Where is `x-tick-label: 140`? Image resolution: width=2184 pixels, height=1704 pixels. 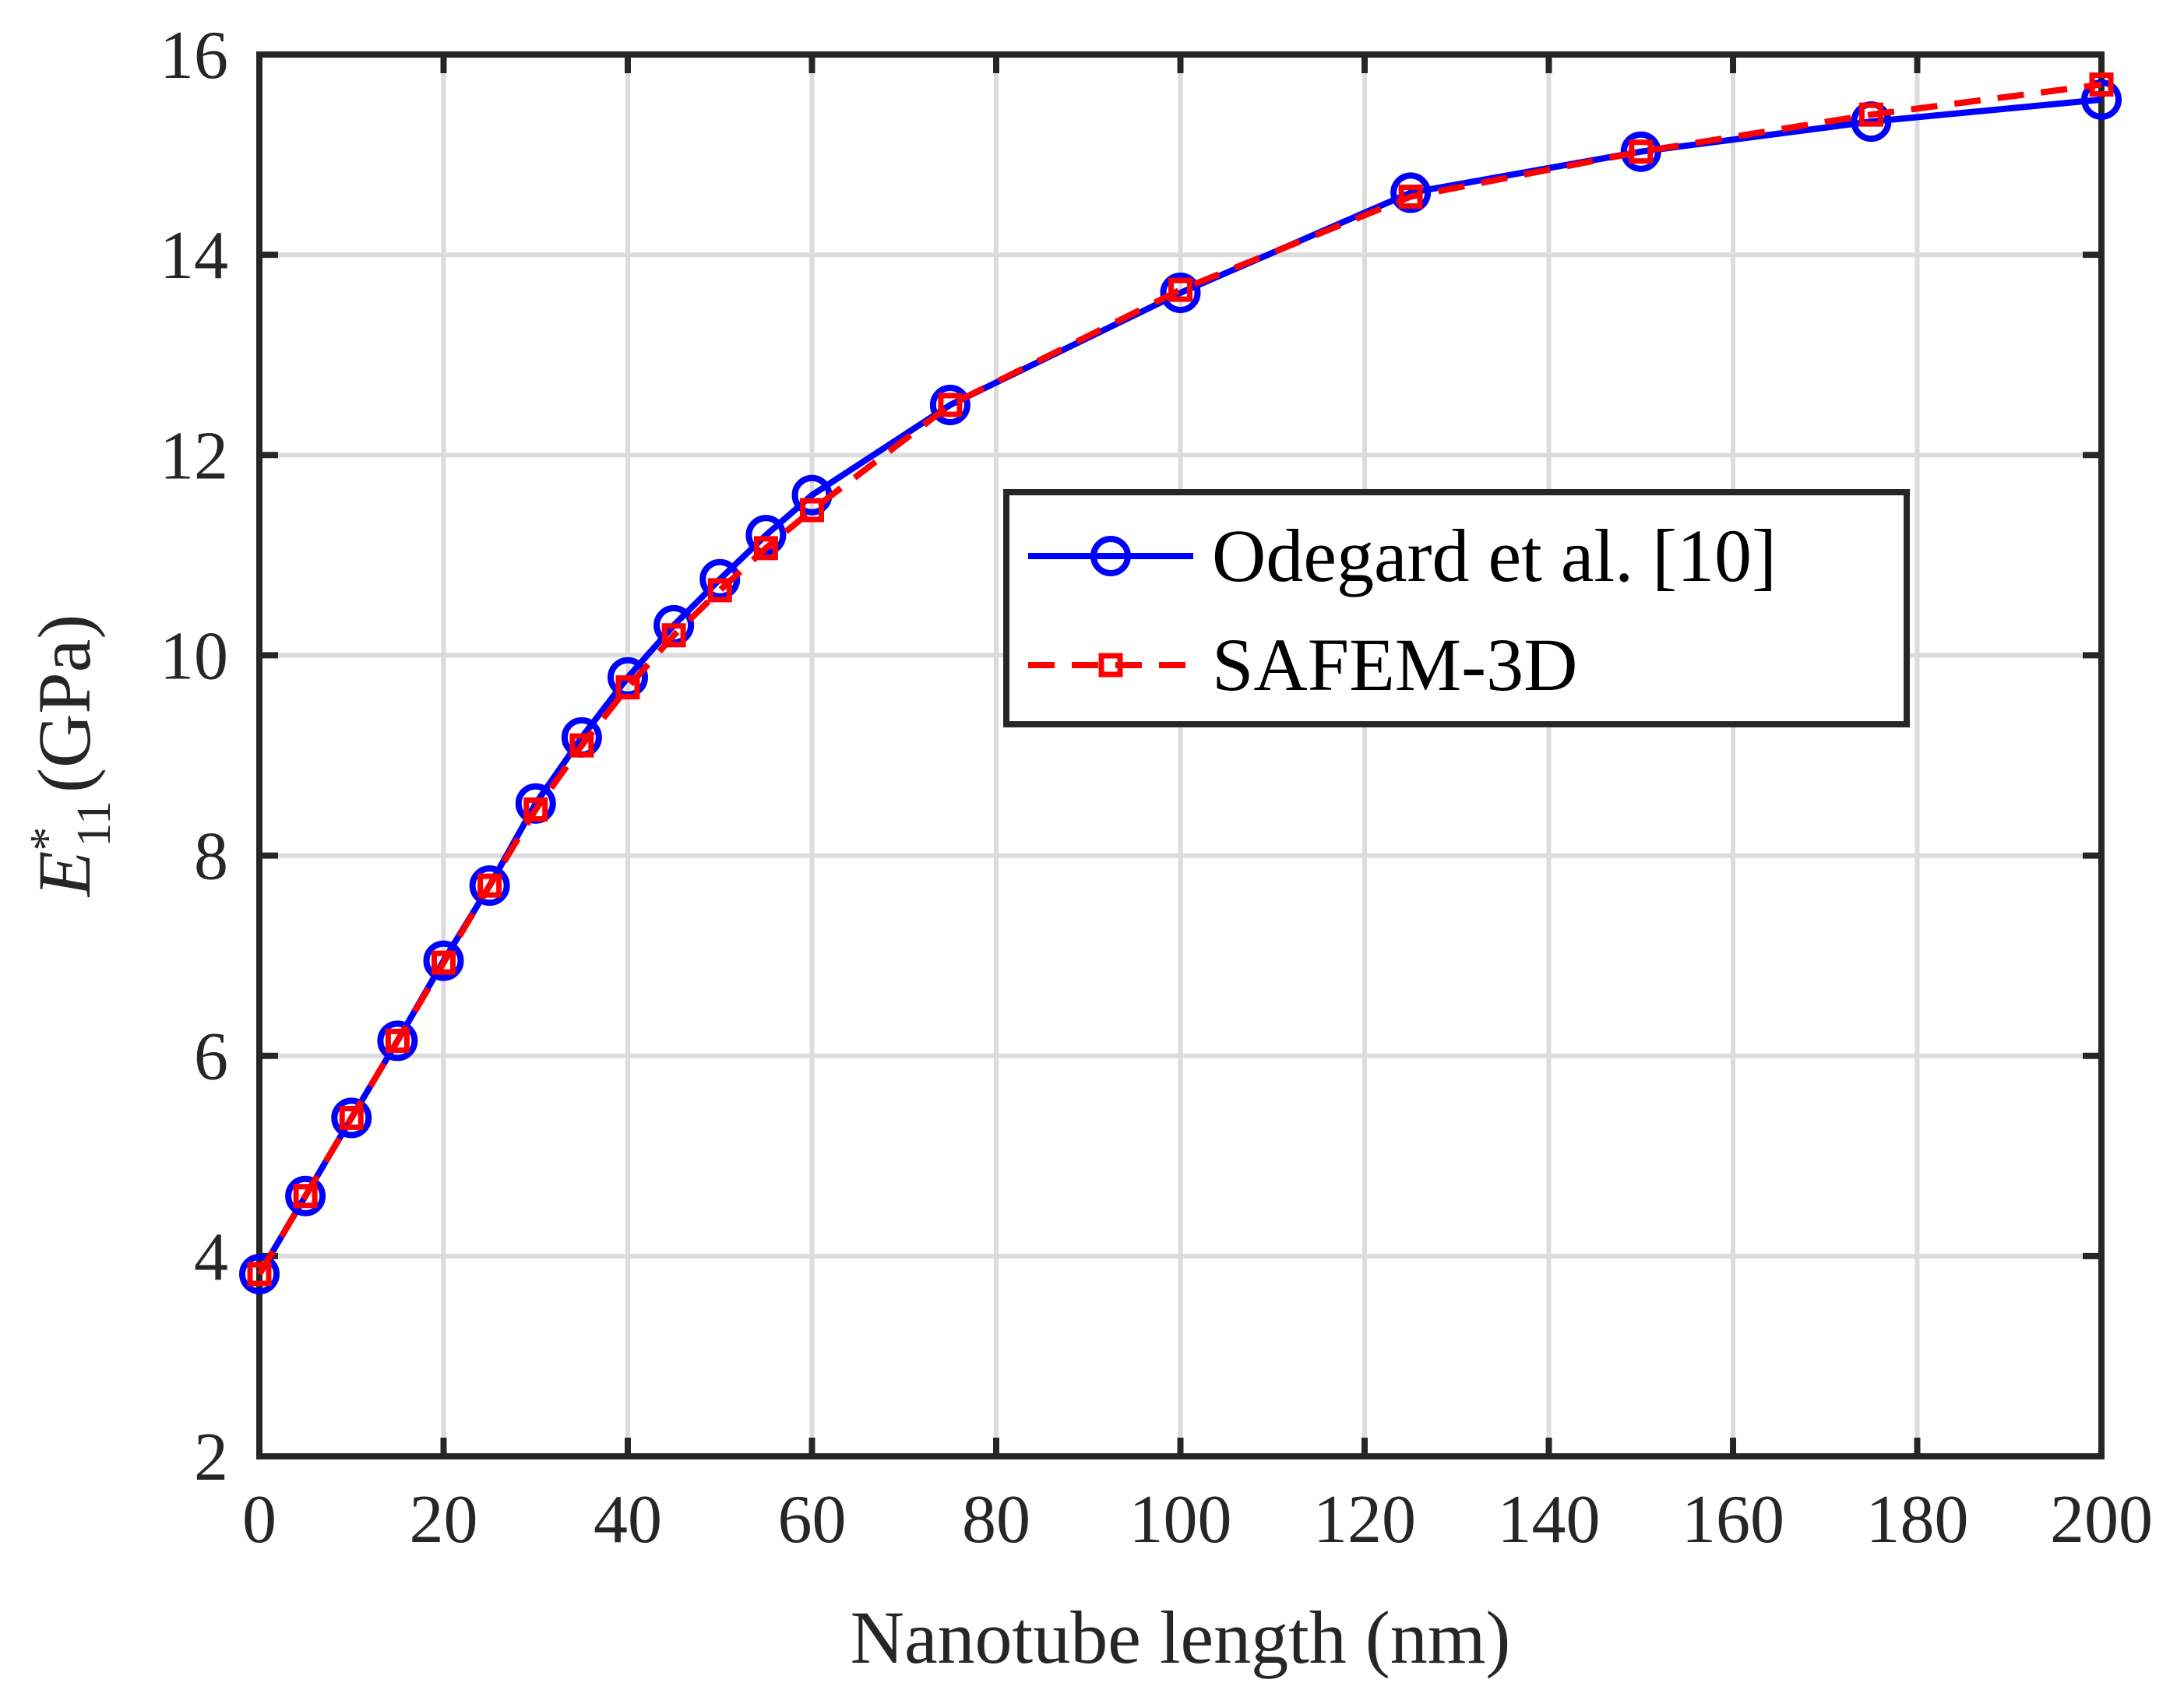 x-tick-label: 140 is located at coordinates (1550, 1520).